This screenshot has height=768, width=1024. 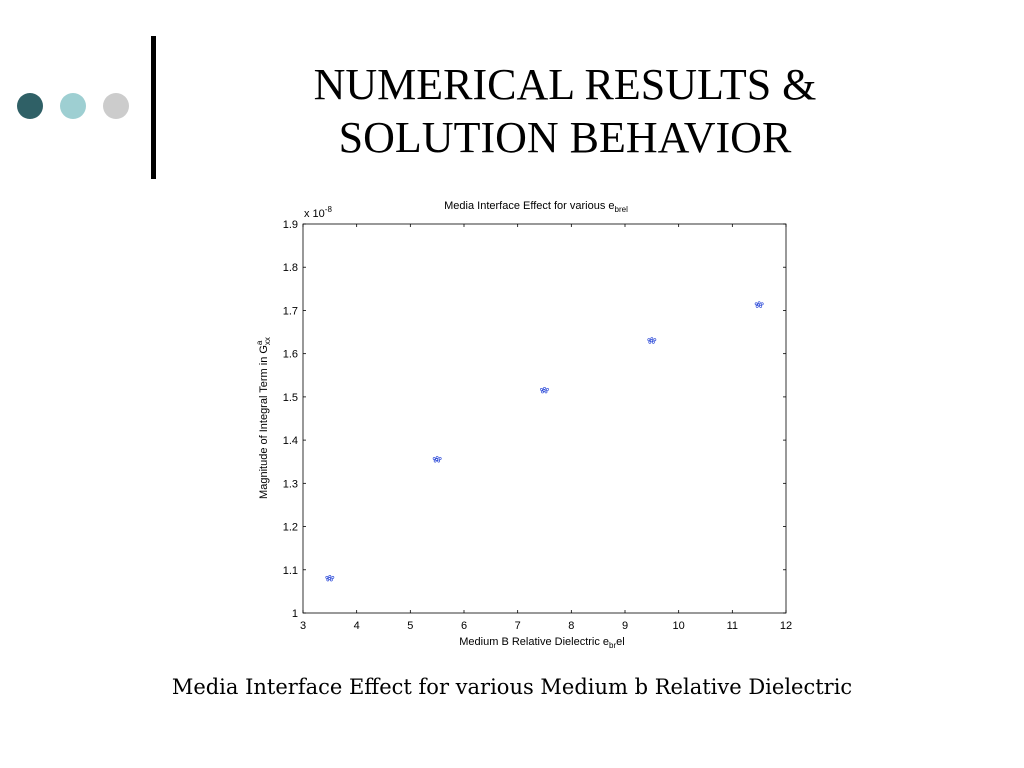 What do you see at coordinates (290, 528) in the screenshot?
I see `y-tick-label: 1.2` at bounding box center [290, 528].